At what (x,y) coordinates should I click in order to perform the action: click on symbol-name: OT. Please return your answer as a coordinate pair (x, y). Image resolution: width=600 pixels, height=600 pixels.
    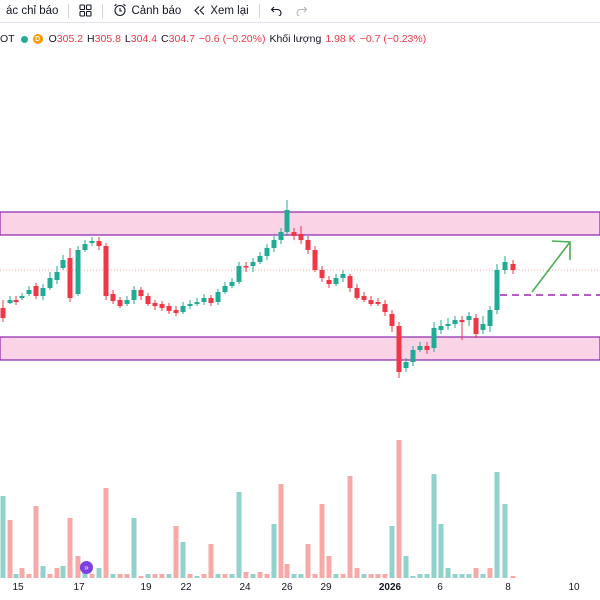
    Looking at the image, I should click on (7, 39).